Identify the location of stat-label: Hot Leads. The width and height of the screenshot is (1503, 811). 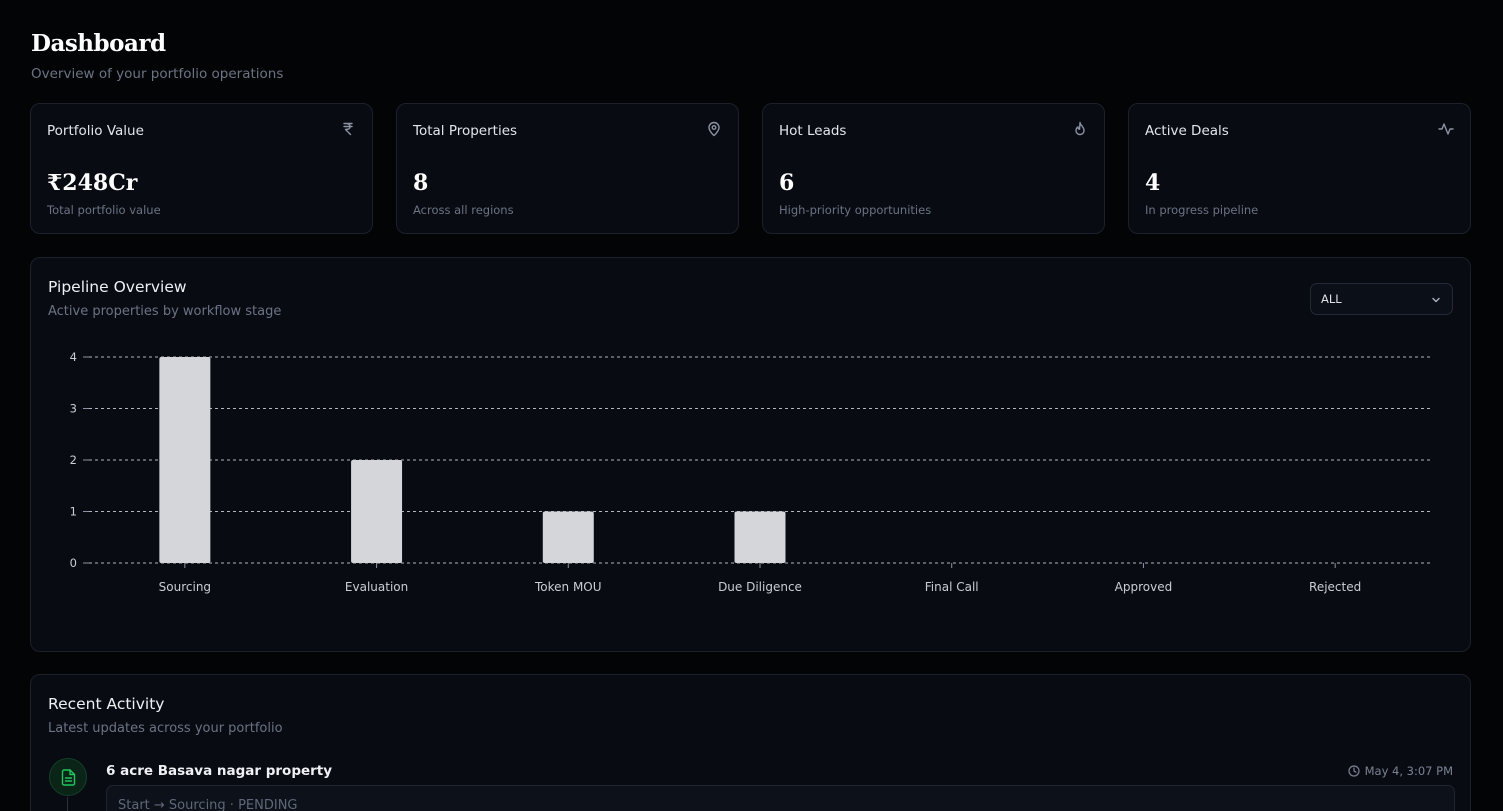
(813, 131).